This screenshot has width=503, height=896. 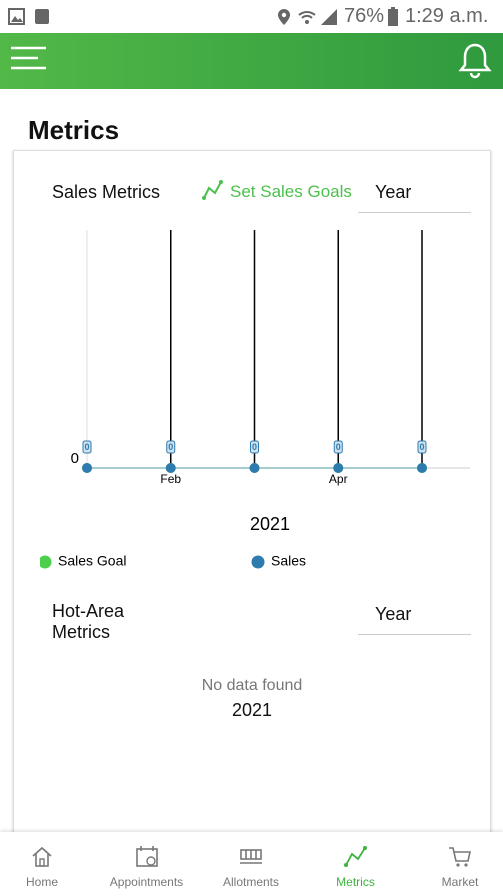 What do you see at coordinates (364, 16) in the screenshot?
I see `battery-percent: 76%` at bounding box center [364, 16].